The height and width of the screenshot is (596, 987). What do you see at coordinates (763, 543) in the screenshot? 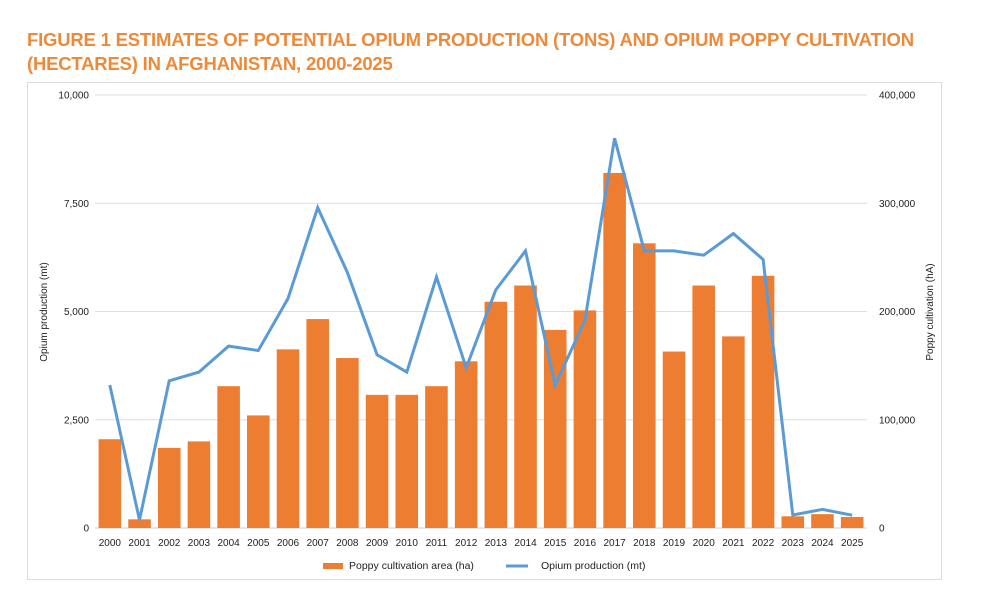
I see `x-tick-label: 2022` at bounding box center [763, 543].